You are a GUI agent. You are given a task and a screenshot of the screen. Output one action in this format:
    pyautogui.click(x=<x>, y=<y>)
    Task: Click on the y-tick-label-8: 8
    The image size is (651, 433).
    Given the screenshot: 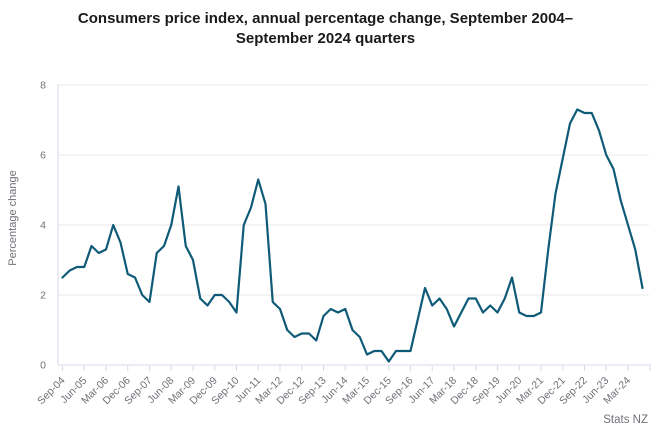 What is the action you would take?
    pyautogui.click(x=43, y=86)
    